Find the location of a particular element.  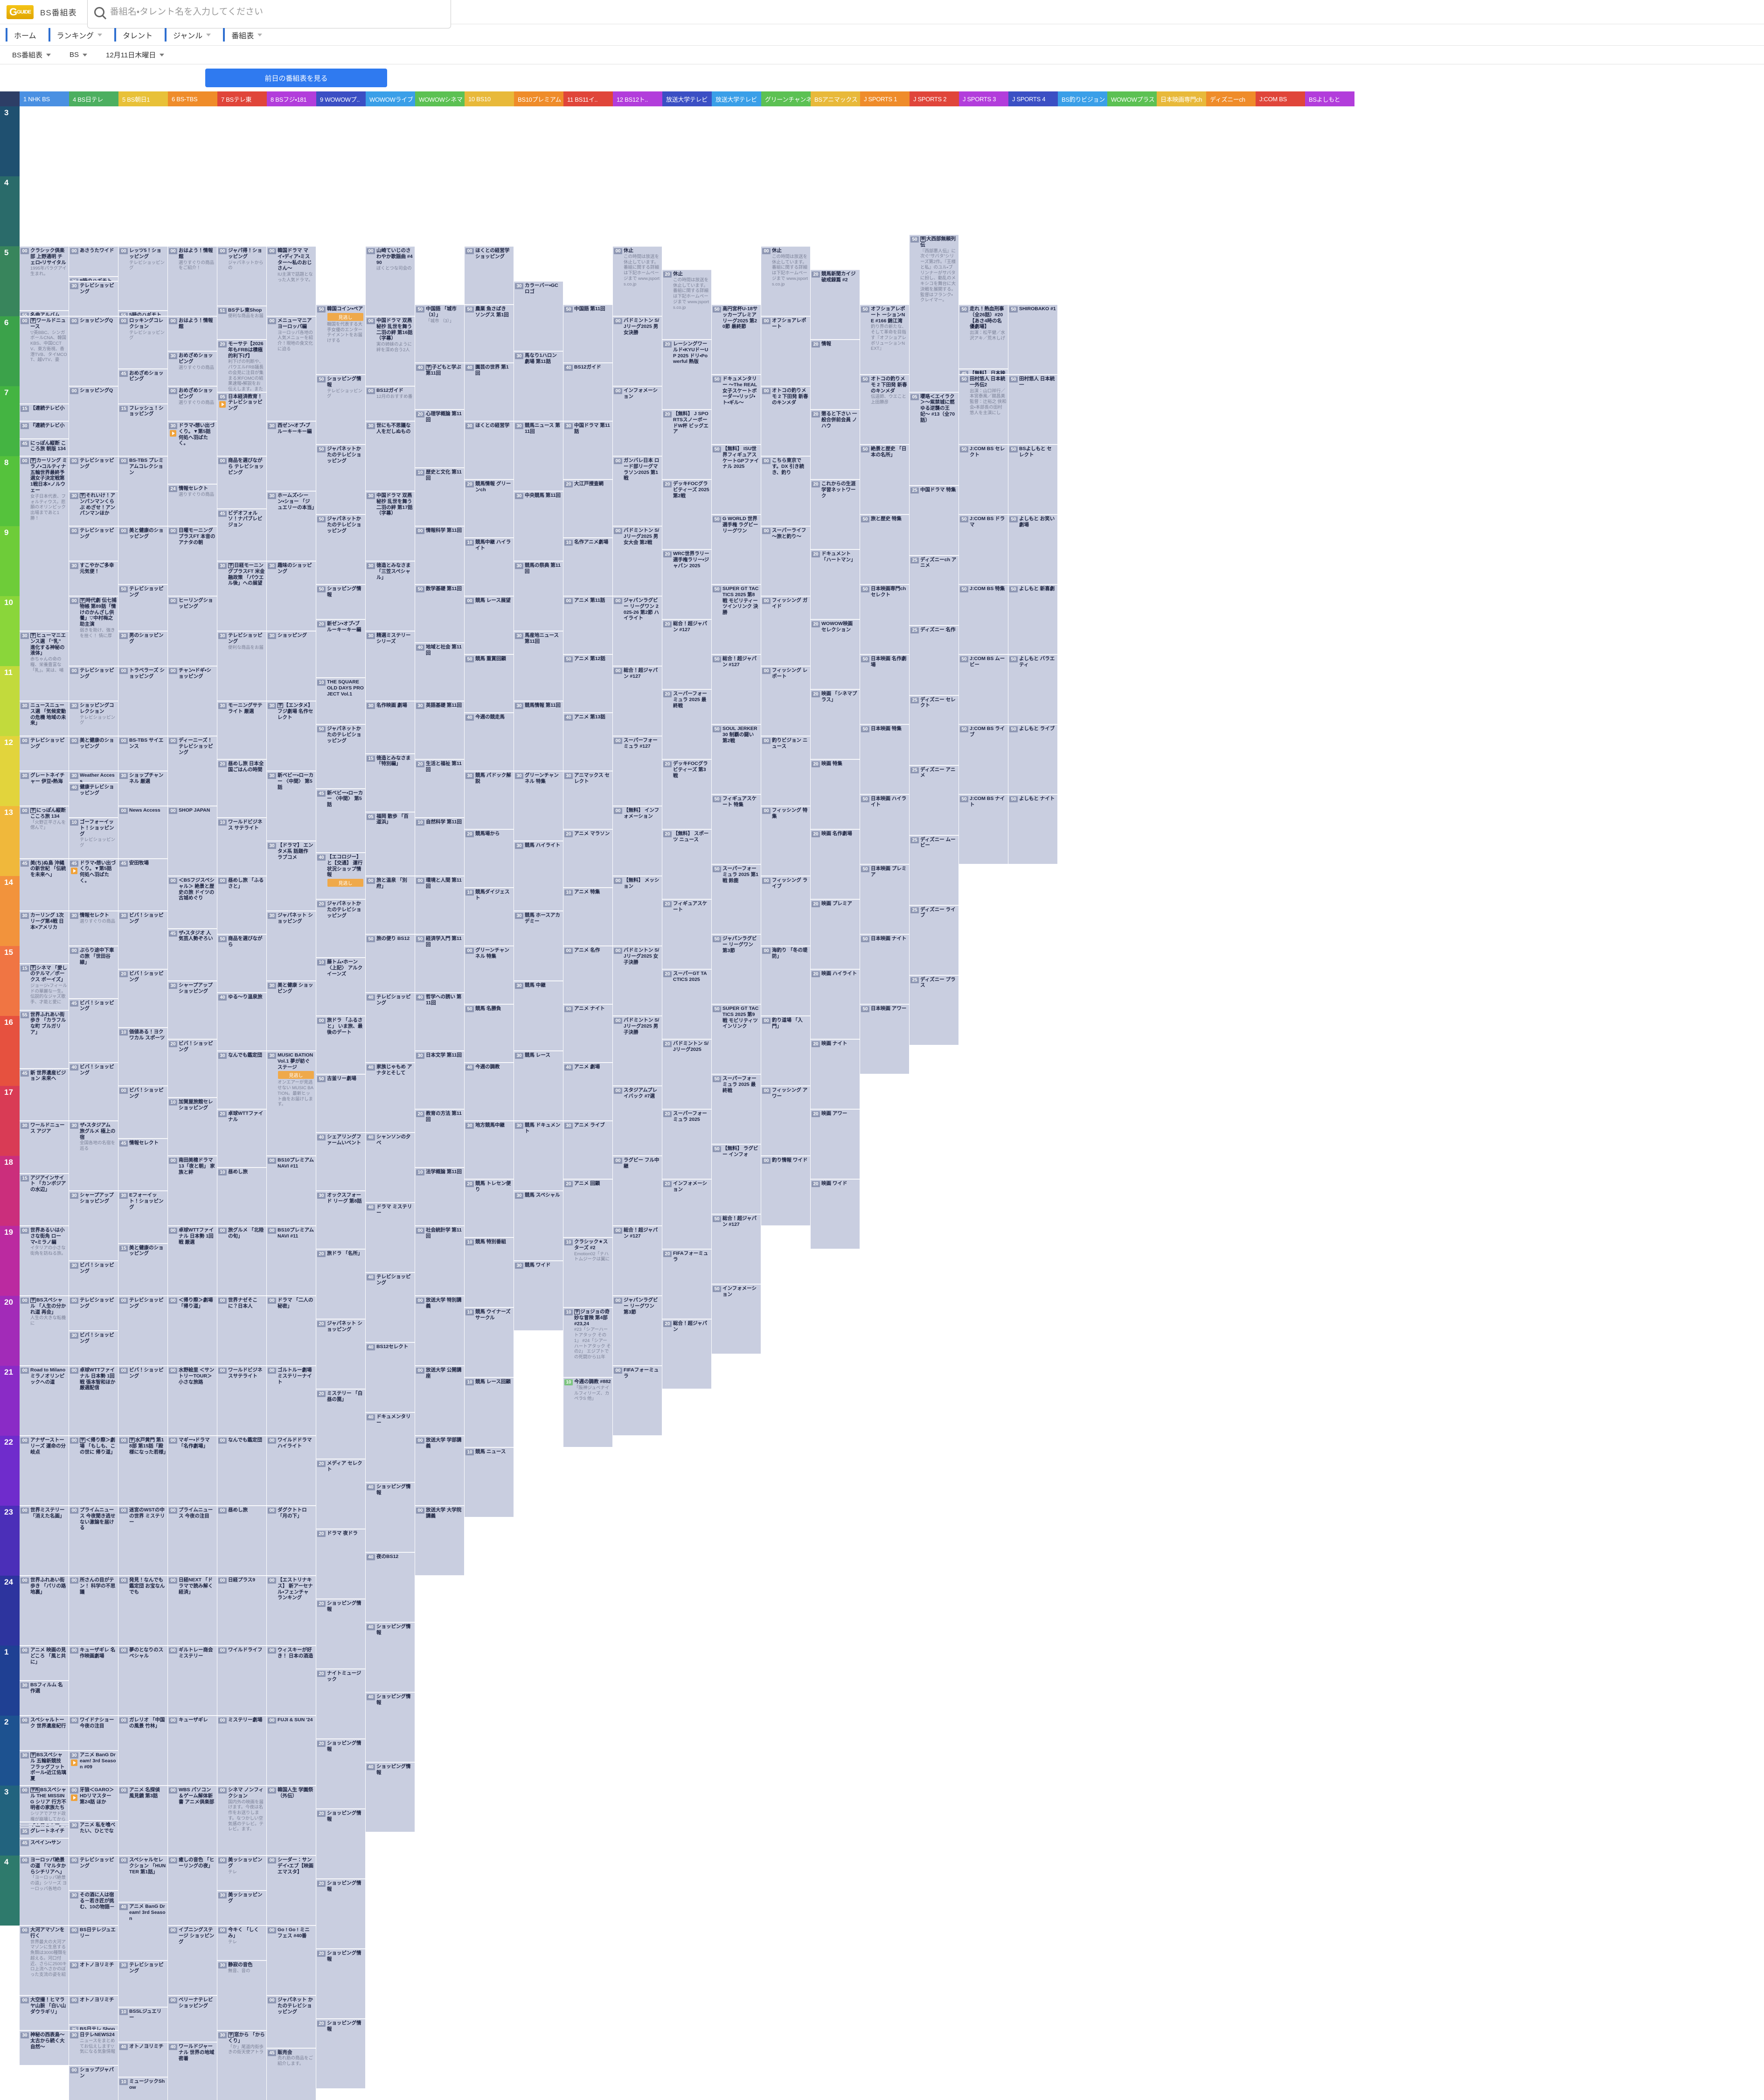

nav-item-ranking: ランキング is located at coordinates (82, 35).